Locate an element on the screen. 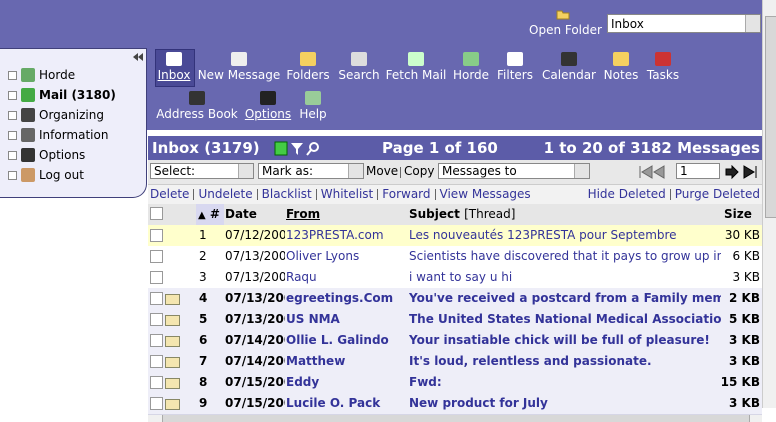 The image size is (776, 422). next-nav is located at coordinates (742, 172).